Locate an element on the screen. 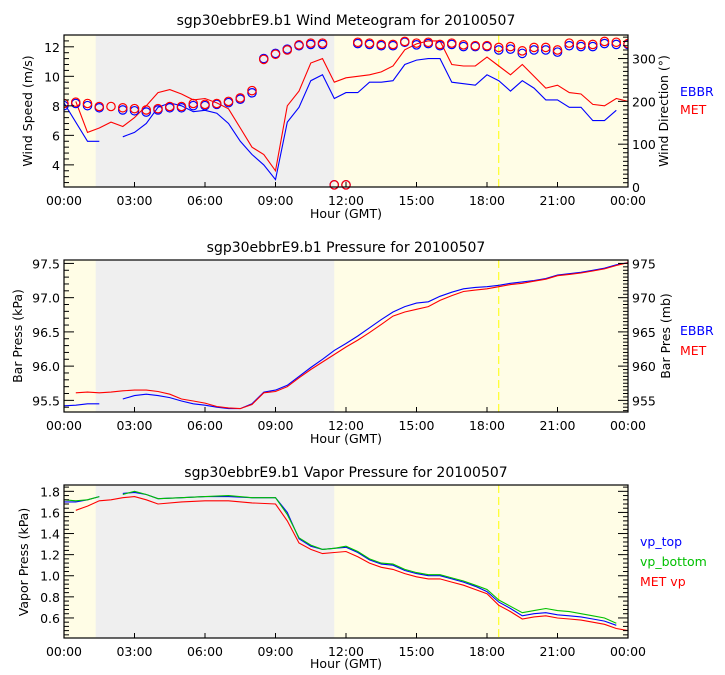 The width and height of the screenshot is (725, 675). right-y-tick-label: 960 is located at coordinates (644, 366).